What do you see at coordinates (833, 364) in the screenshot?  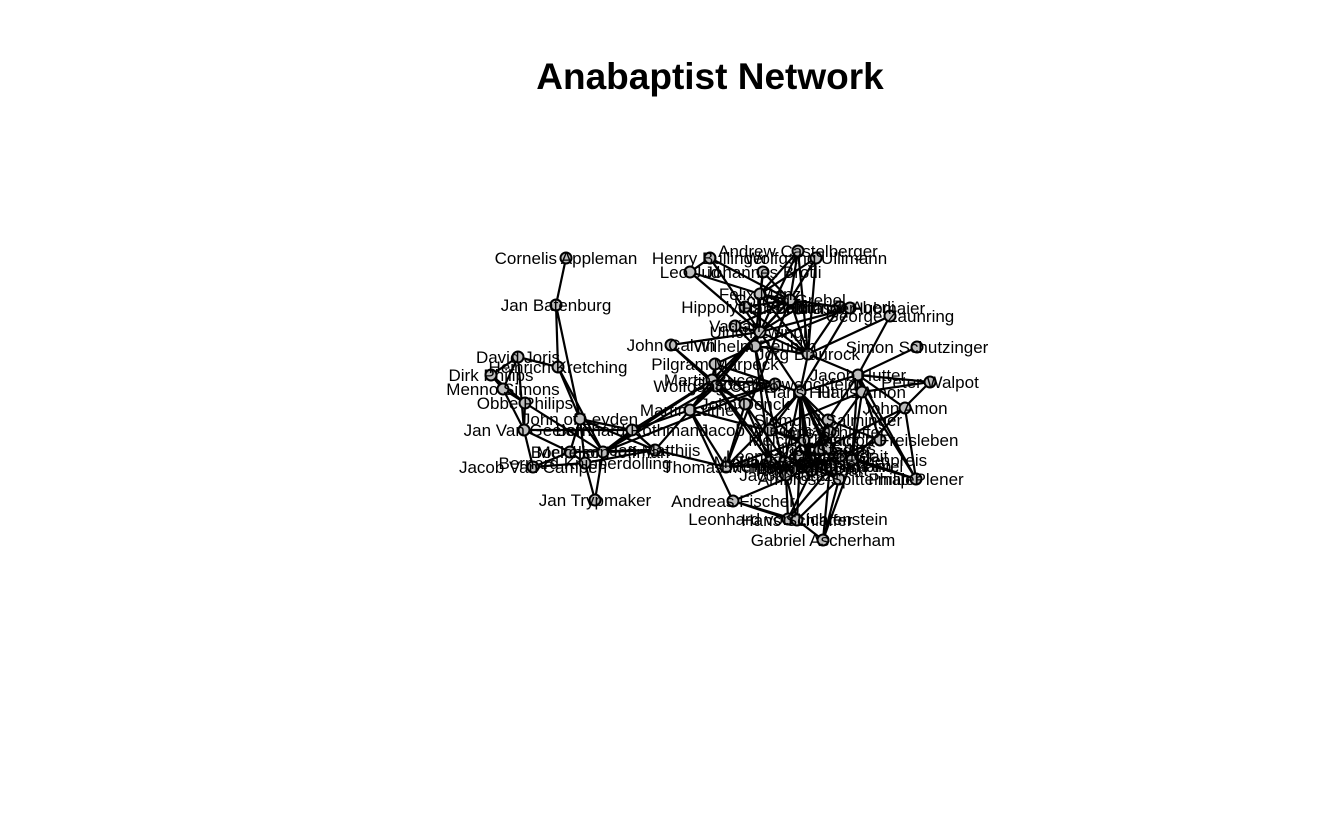 I see `edge-jorg_blaurock-jacob_hutter` at bounding box center [833, 364].